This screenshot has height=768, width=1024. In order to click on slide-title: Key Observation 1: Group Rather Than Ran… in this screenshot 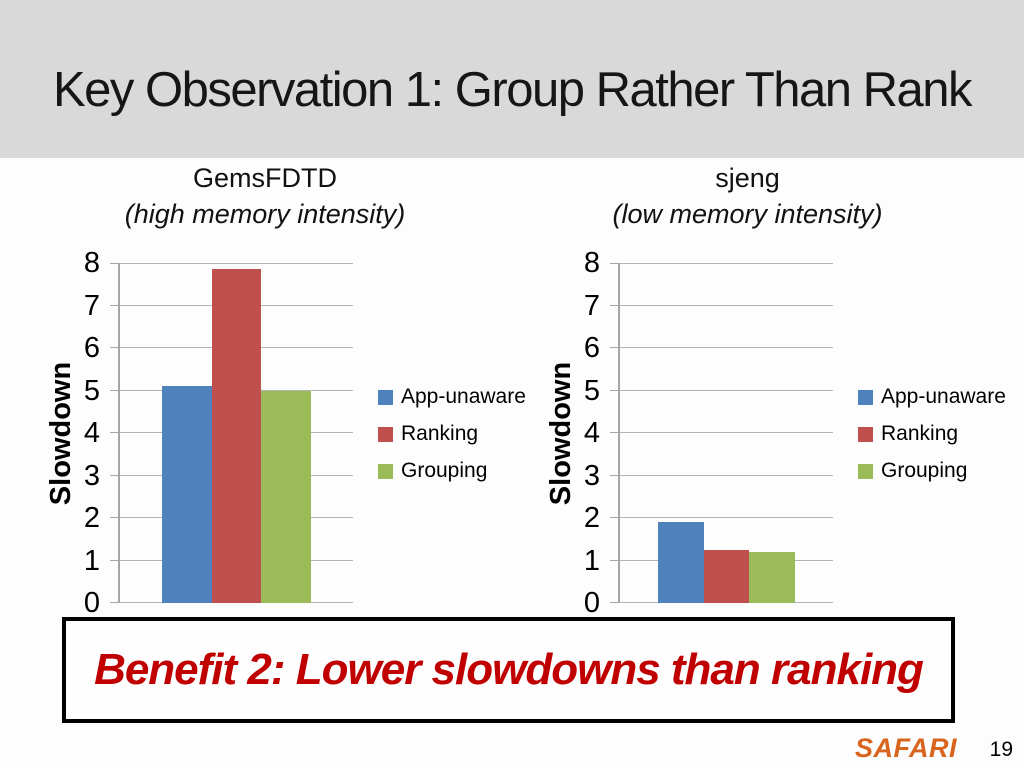, I will do `click(512, 90)`.